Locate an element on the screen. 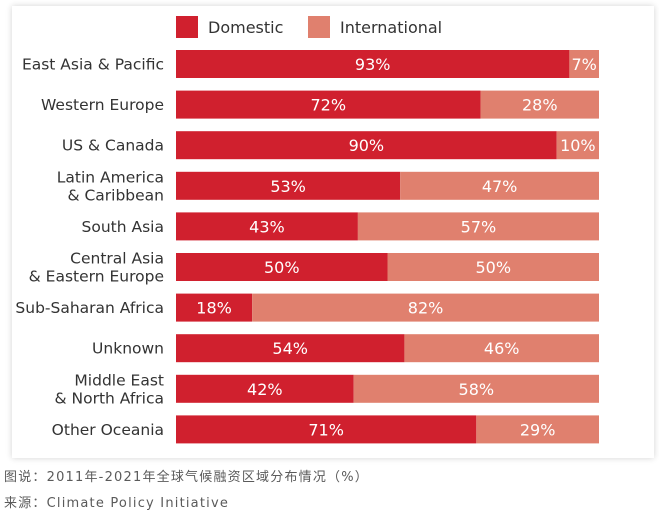  category-label: US & Canada is located at coordinates (113, 146).